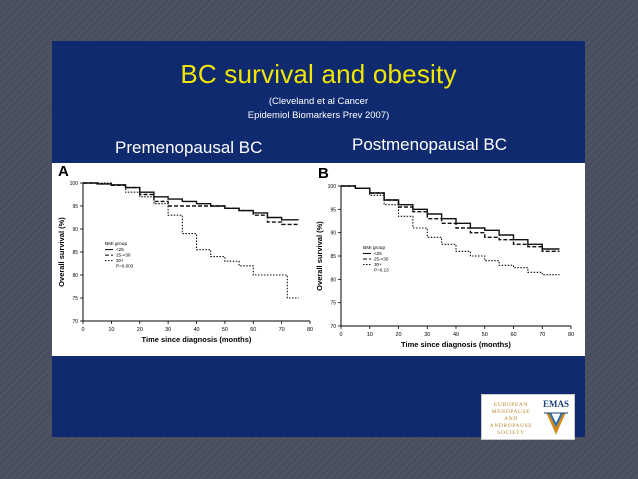 Image resolution: width=638 pixels, height=479 pixels. What do you see at coordinates (282, 330) in the screenshot?
I see `panel-a-x-tick-label: 70` at bounding box center [282, 330].